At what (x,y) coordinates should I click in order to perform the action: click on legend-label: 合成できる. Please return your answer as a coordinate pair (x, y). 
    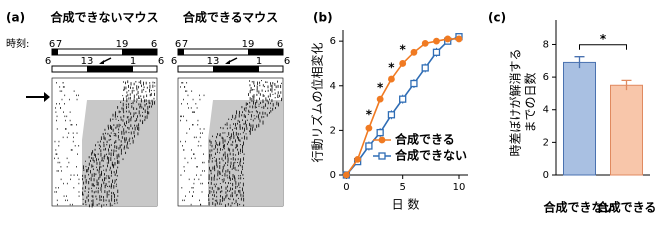
    Looking at the image, I should click on (425, 139).